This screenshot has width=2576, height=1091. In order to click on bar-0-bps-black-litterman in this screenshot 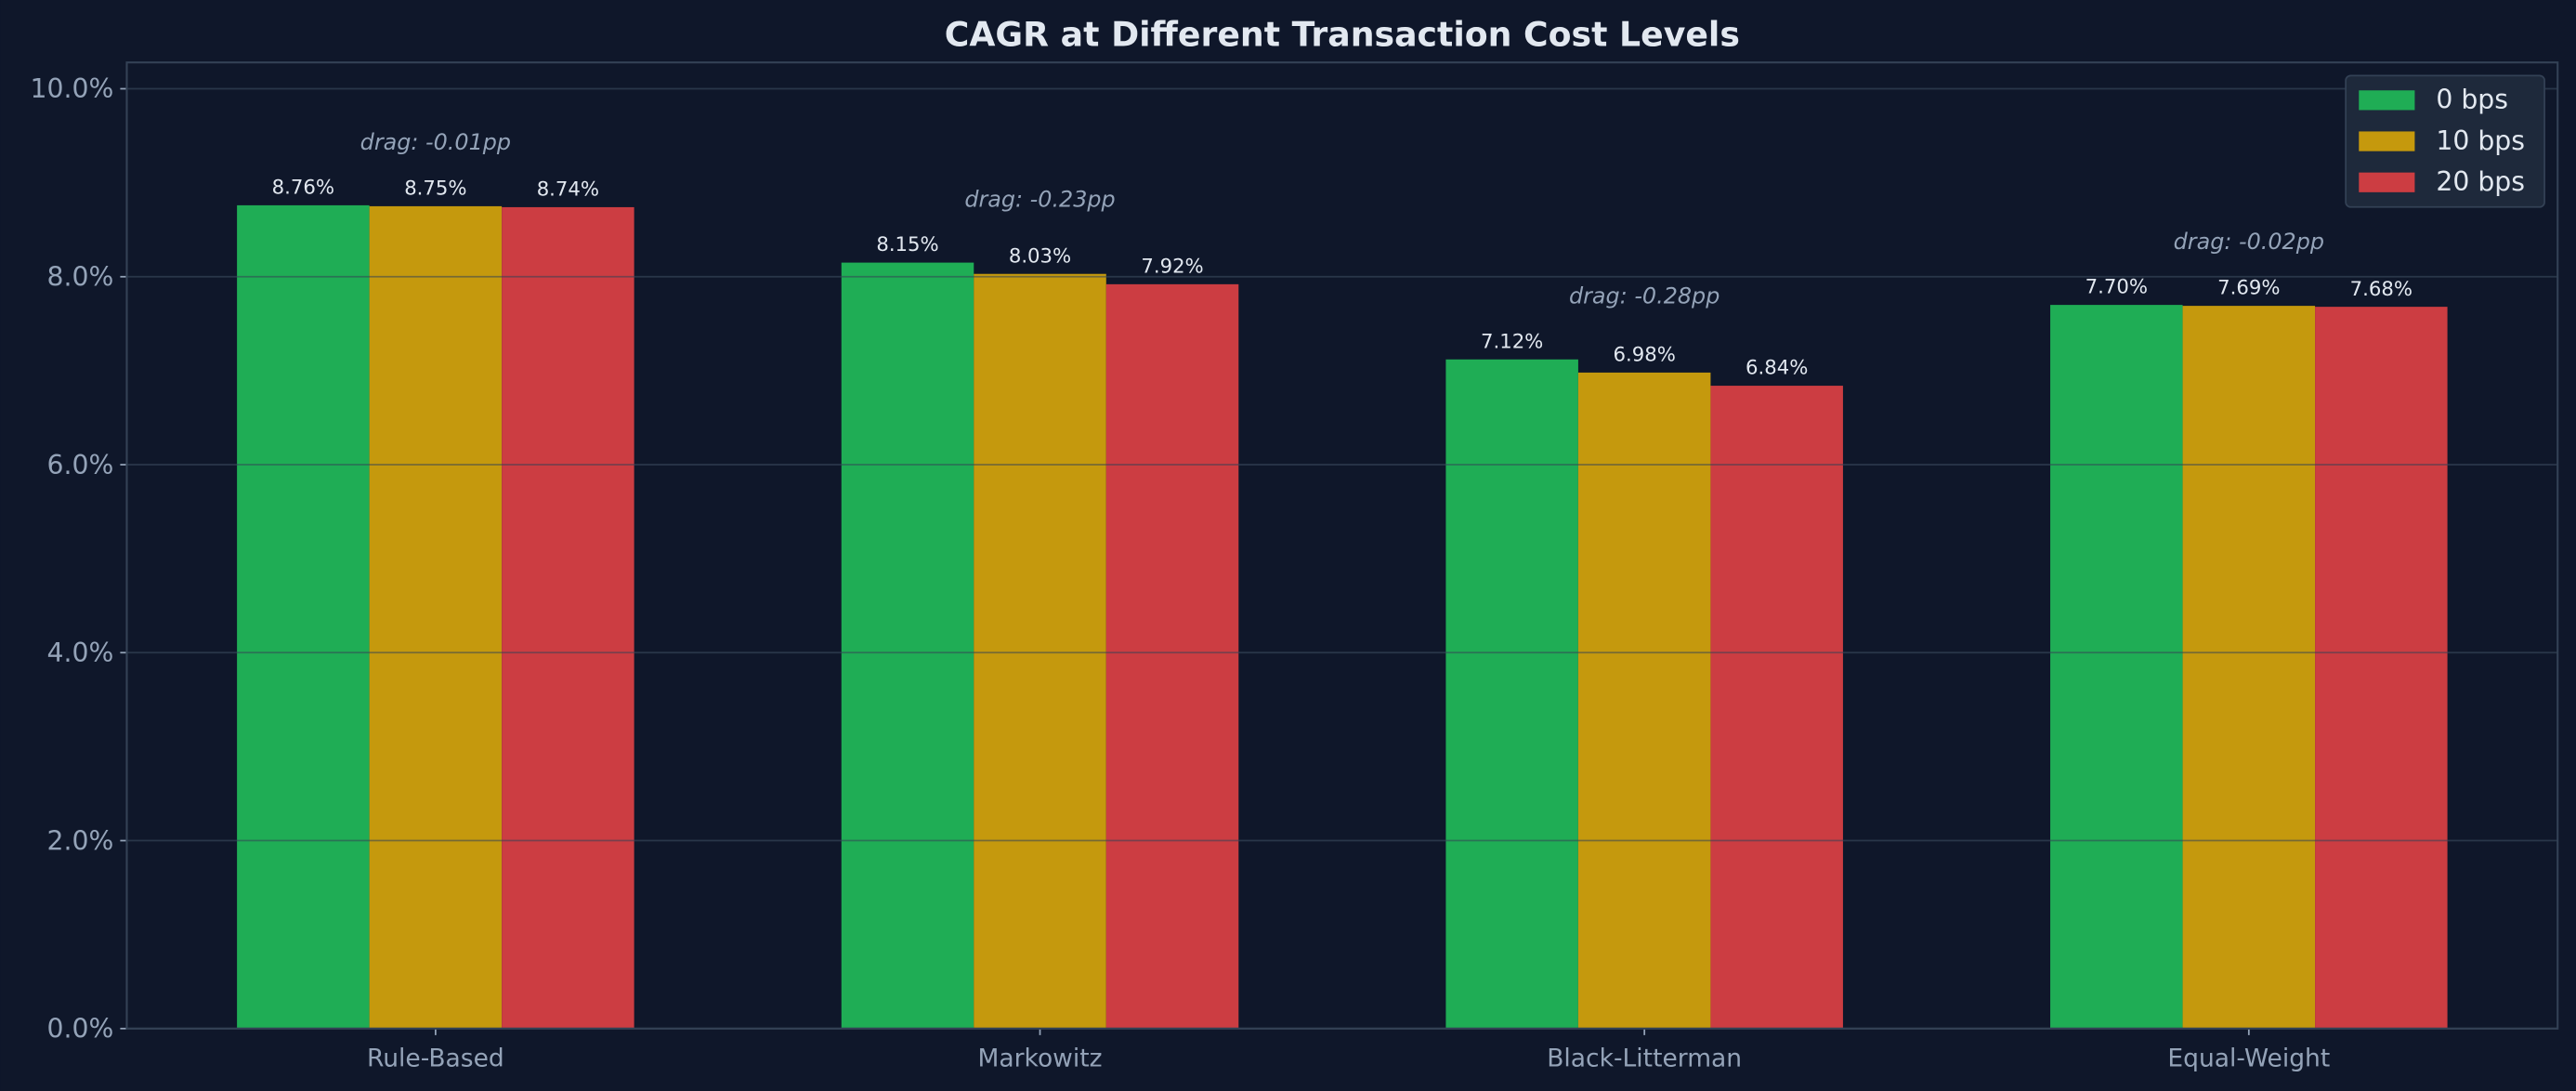, I will do `click(1511, 694)`.